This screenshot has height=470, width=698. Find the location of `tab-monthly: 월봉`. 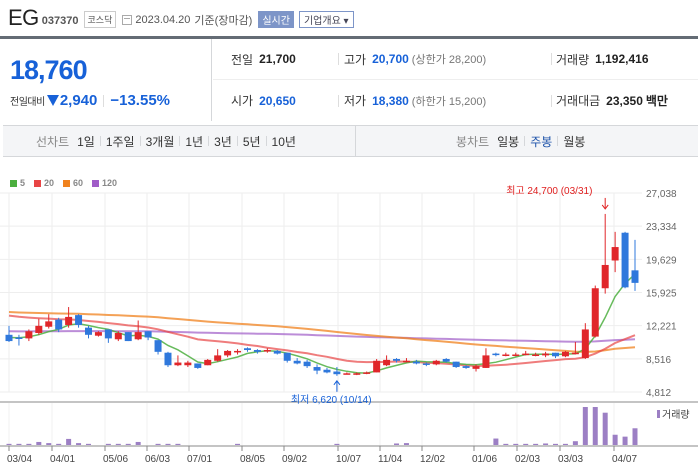

tab-monthly: 월봉 is located at coordinates (574, 141).